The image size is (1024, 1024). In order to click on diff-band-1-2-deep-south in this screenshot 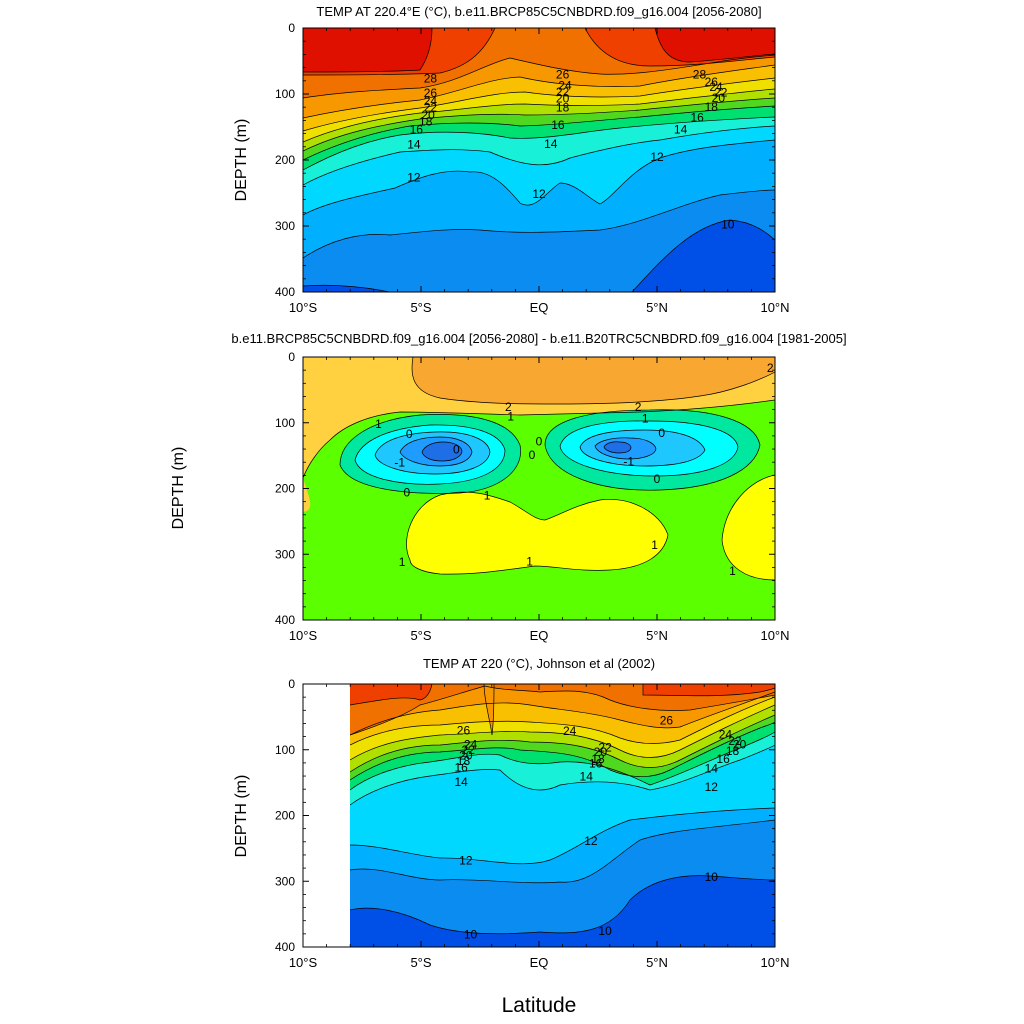, I will do `click(537, 533)`.